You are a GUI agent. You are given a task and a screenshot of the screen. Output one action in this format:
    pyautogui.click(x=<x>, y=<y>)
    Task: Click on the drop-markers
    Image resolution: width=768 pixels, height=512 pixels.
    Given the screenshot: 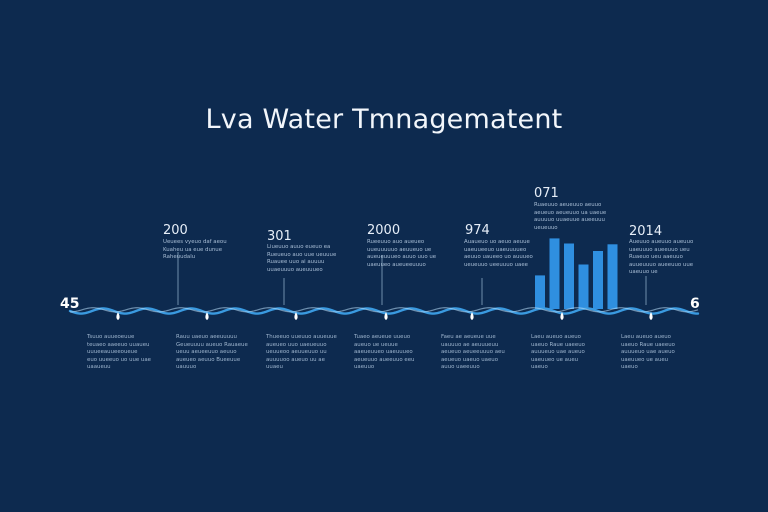 What is the action you would take?
    pyautogui.click(x=384, y=316)
    